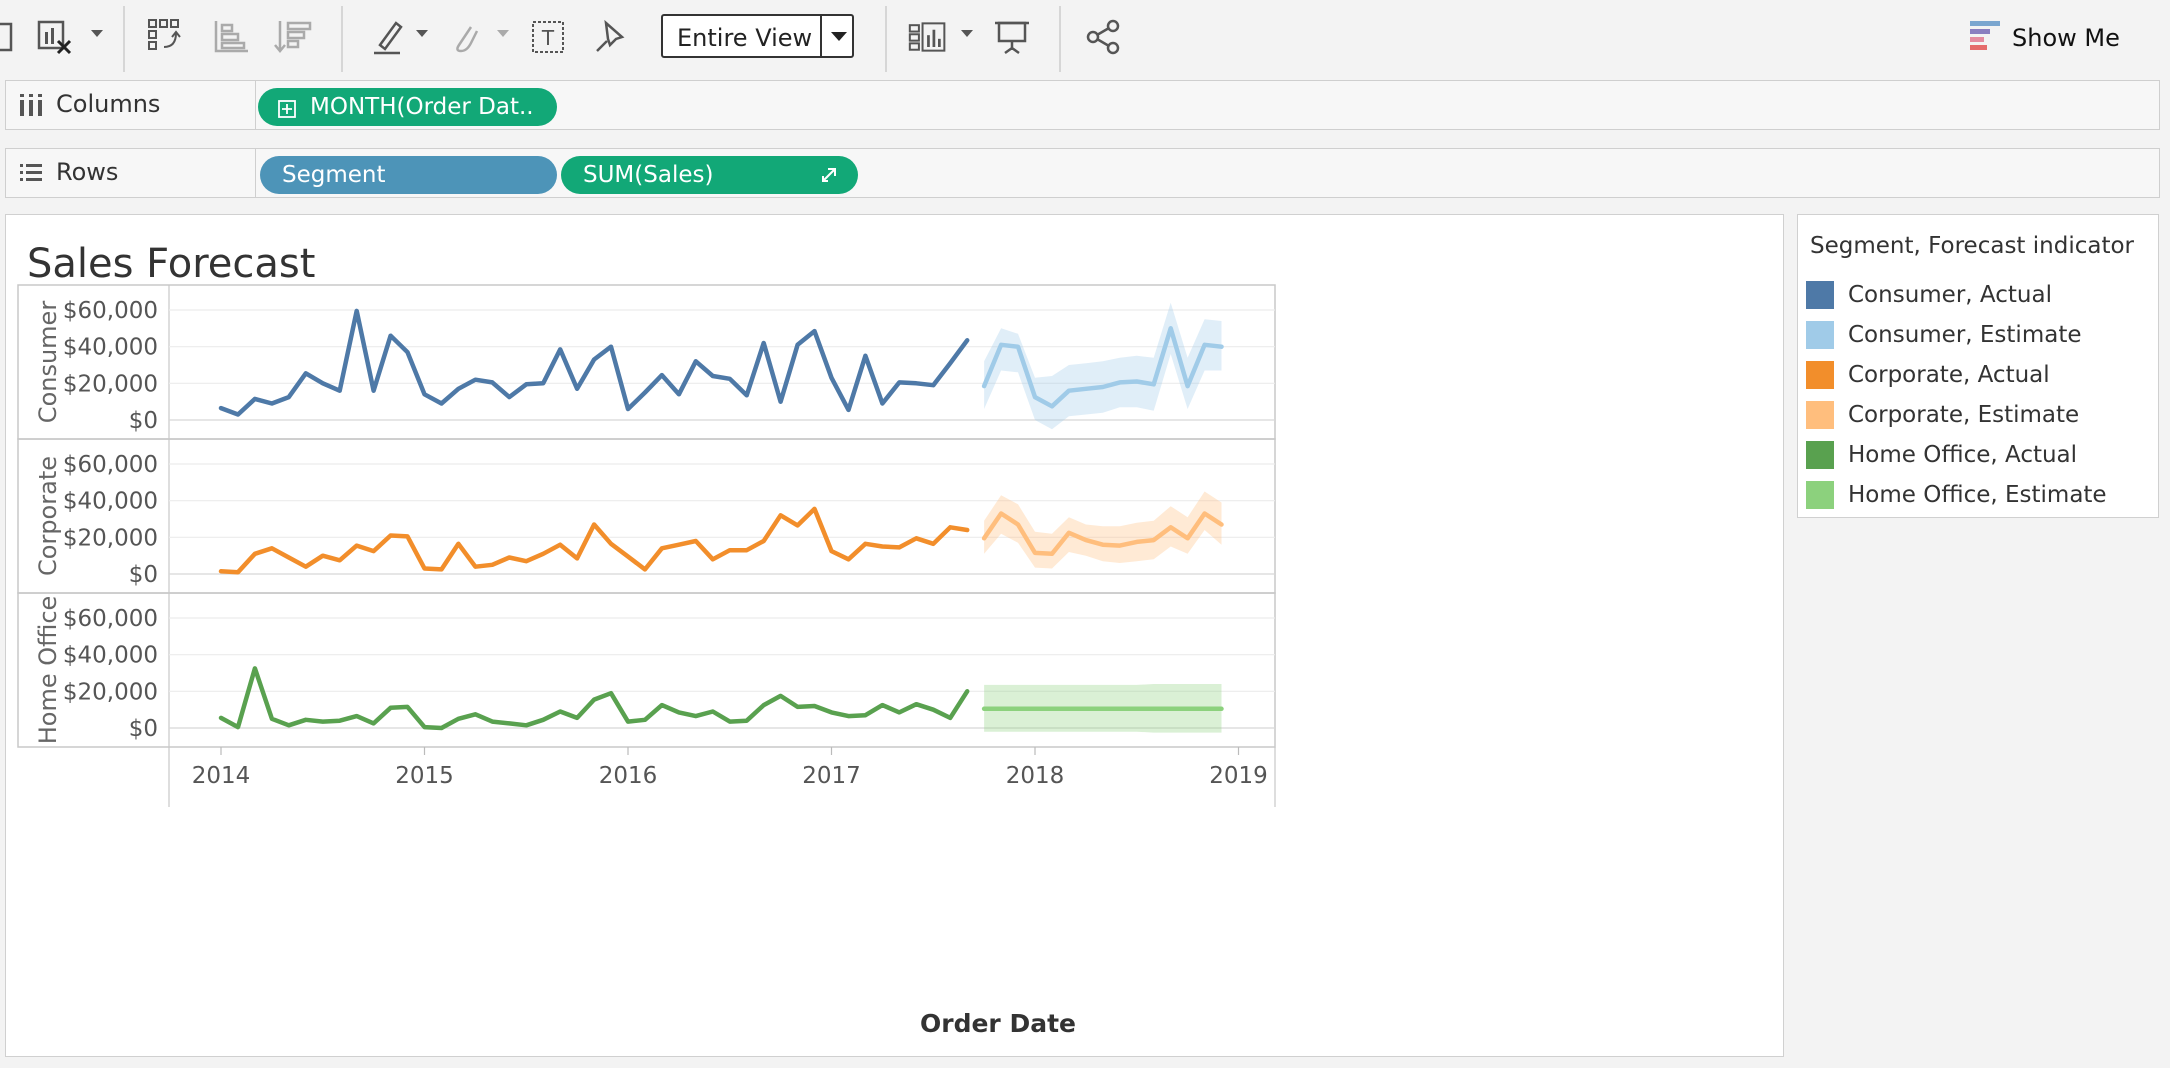  Describe the element at coordinates (422, 107) in the screenshot. I see `columns-pill-label: MONTH(Order Dat..` at that location.